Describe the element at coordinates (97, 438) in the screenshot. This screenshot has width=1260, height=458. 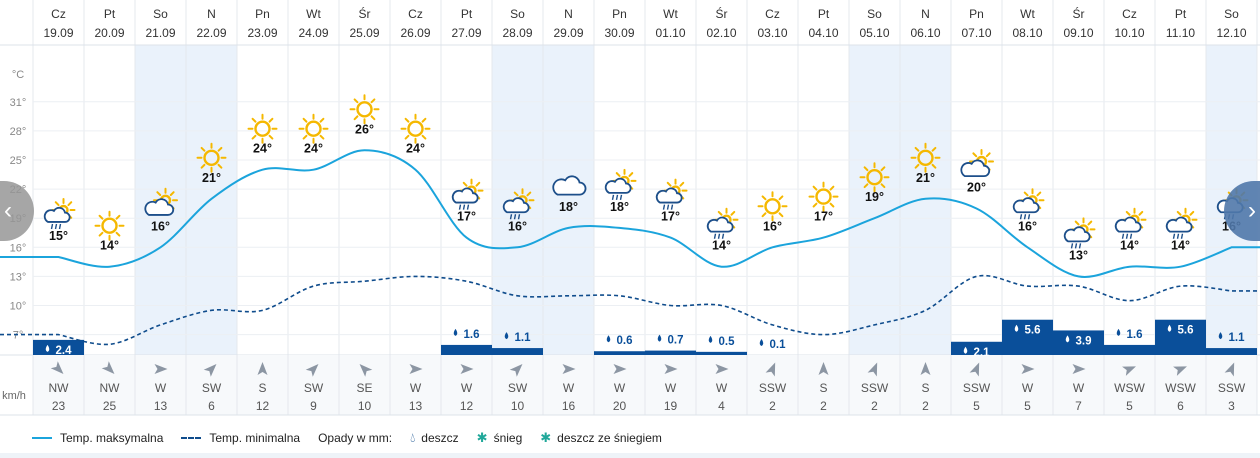
I see `legend-max: Temp. maksymalna` at that location.